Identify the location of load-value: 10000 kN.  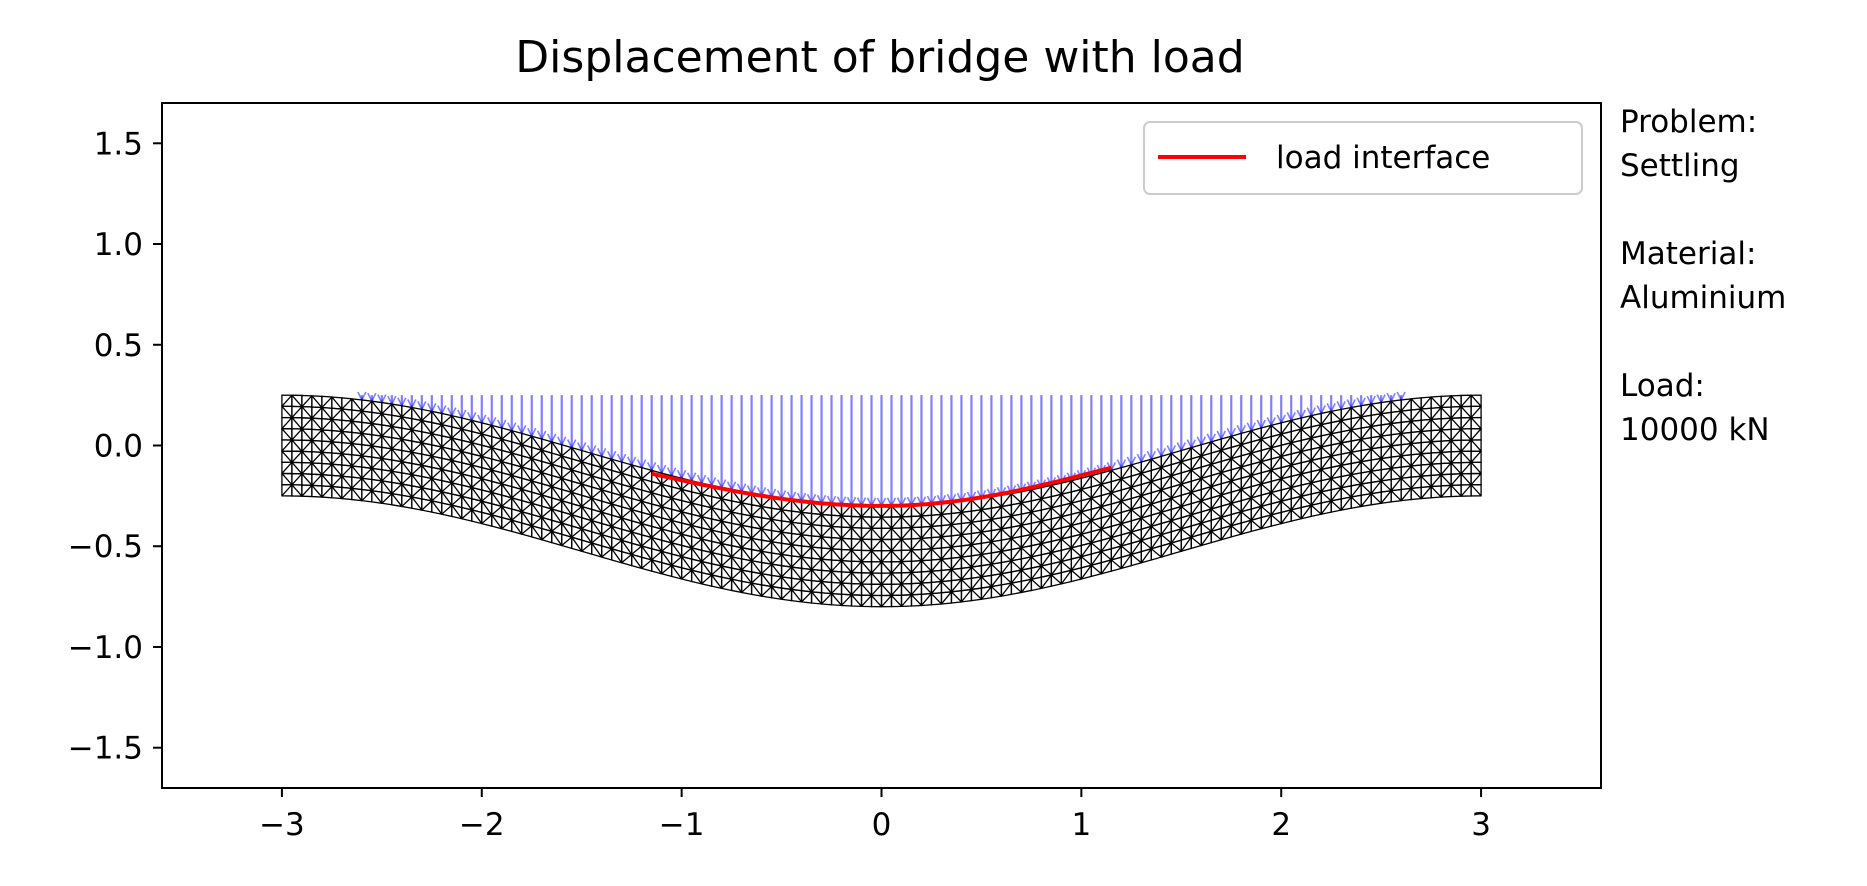
(1695, 430).